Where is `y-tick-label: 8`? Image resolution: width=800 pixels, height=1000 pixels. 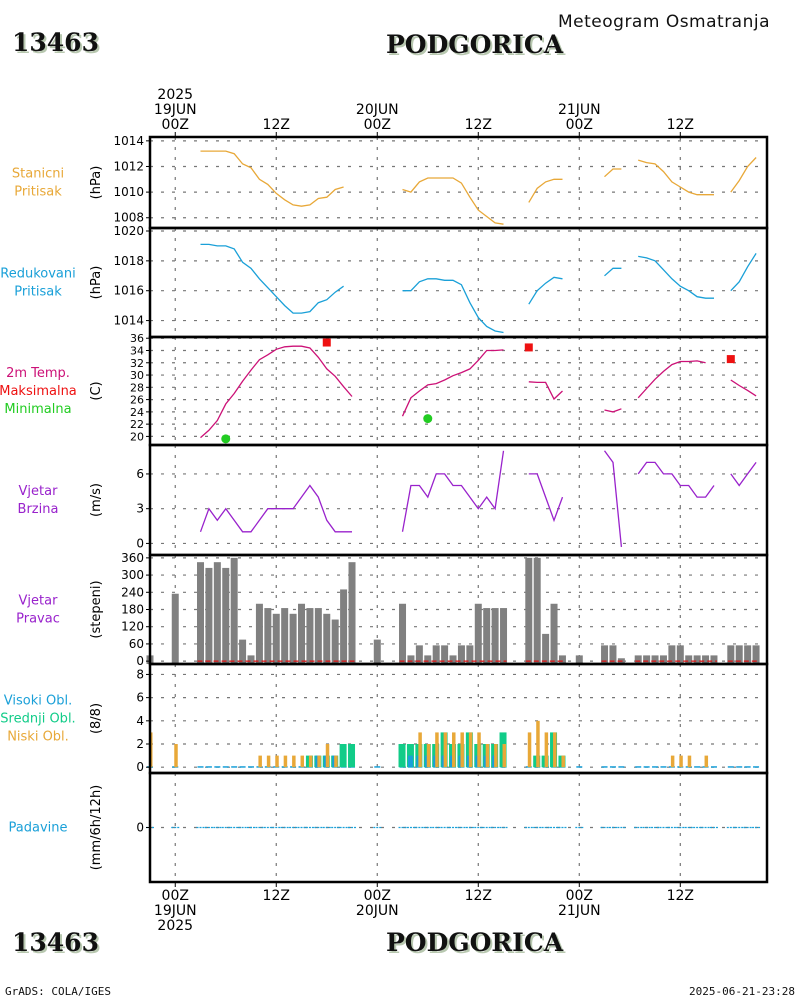 y-tick-label: 8 is located at coordinates (140, 674).